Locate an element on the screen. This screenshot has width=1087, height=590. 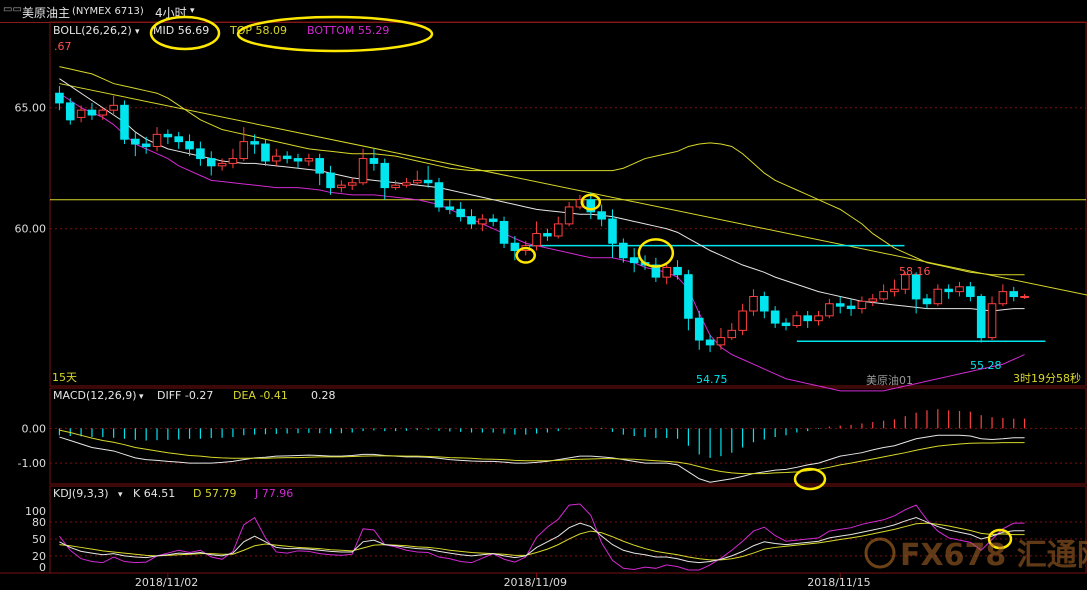
macd-dropdown-icon: ▾ is located at coordinates (141, 397).